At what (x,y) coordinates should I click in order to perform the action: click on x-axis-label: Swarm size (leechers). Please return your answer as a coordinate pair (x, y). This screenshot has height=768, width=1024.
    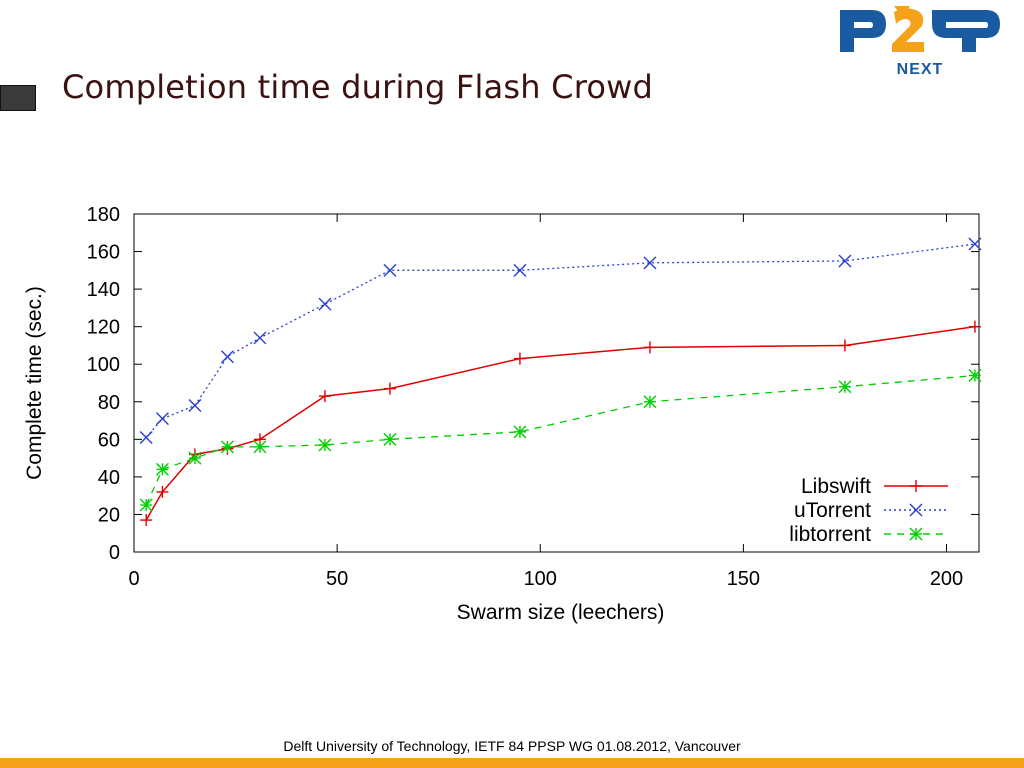
    Looking at the image, I should click on (561, 612).